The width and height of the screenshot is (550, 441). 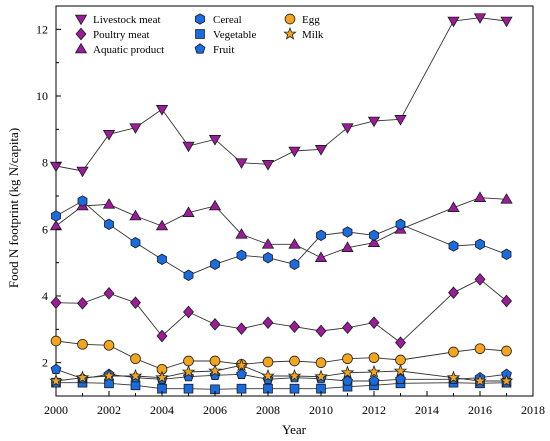 I want to click on legend-marker-vegetable, so click(x=200, y=34).